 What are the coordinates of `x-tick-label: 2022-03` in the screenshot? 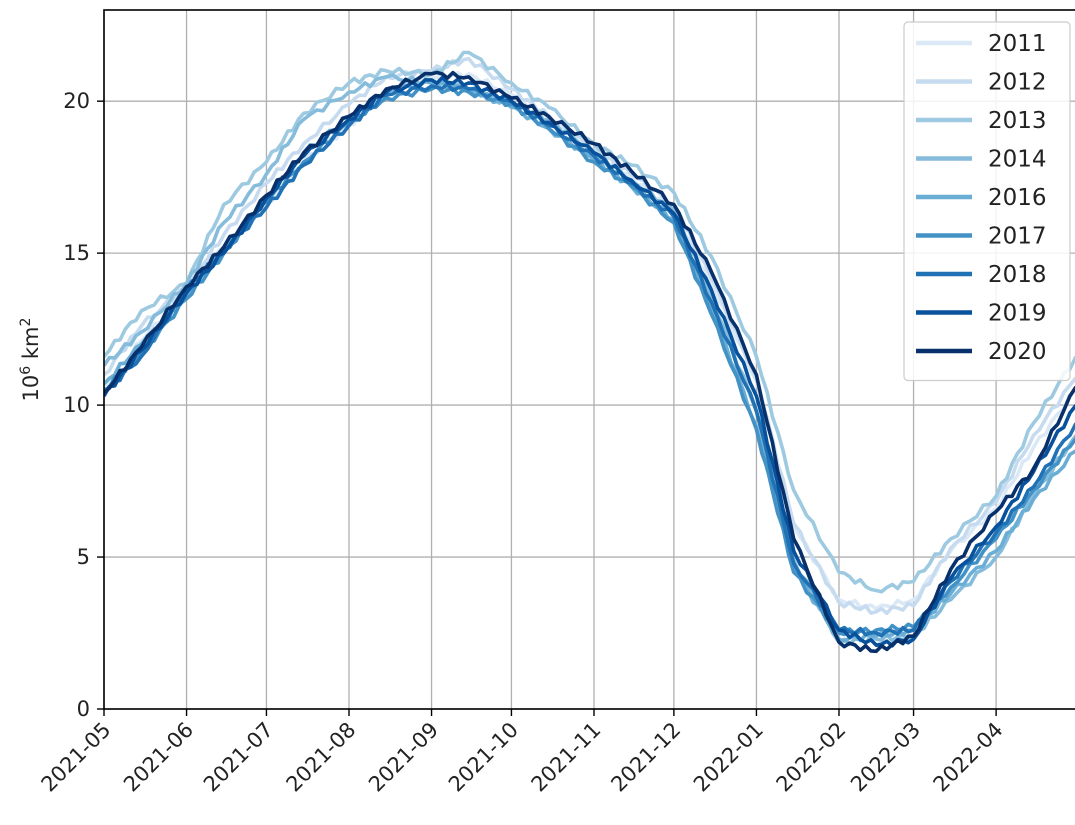 It's located at (885, 757).